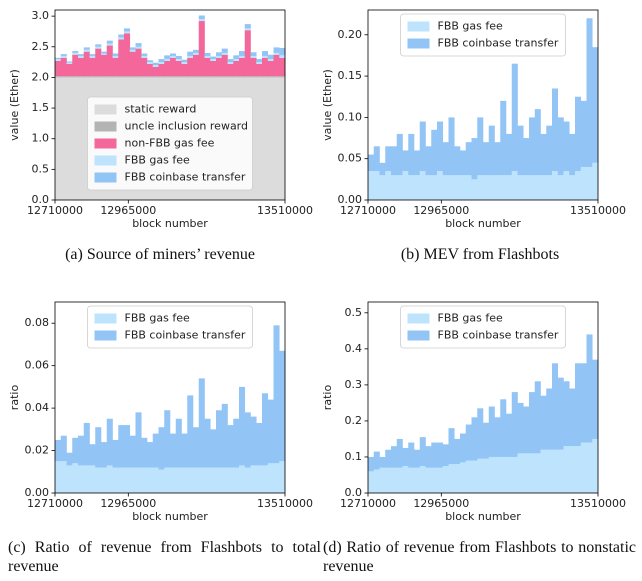 The image size is (642, 581). Describe the element at coordinates (41, 138) in the screenshot. I see `y-tick-label: 1.0` at that location.